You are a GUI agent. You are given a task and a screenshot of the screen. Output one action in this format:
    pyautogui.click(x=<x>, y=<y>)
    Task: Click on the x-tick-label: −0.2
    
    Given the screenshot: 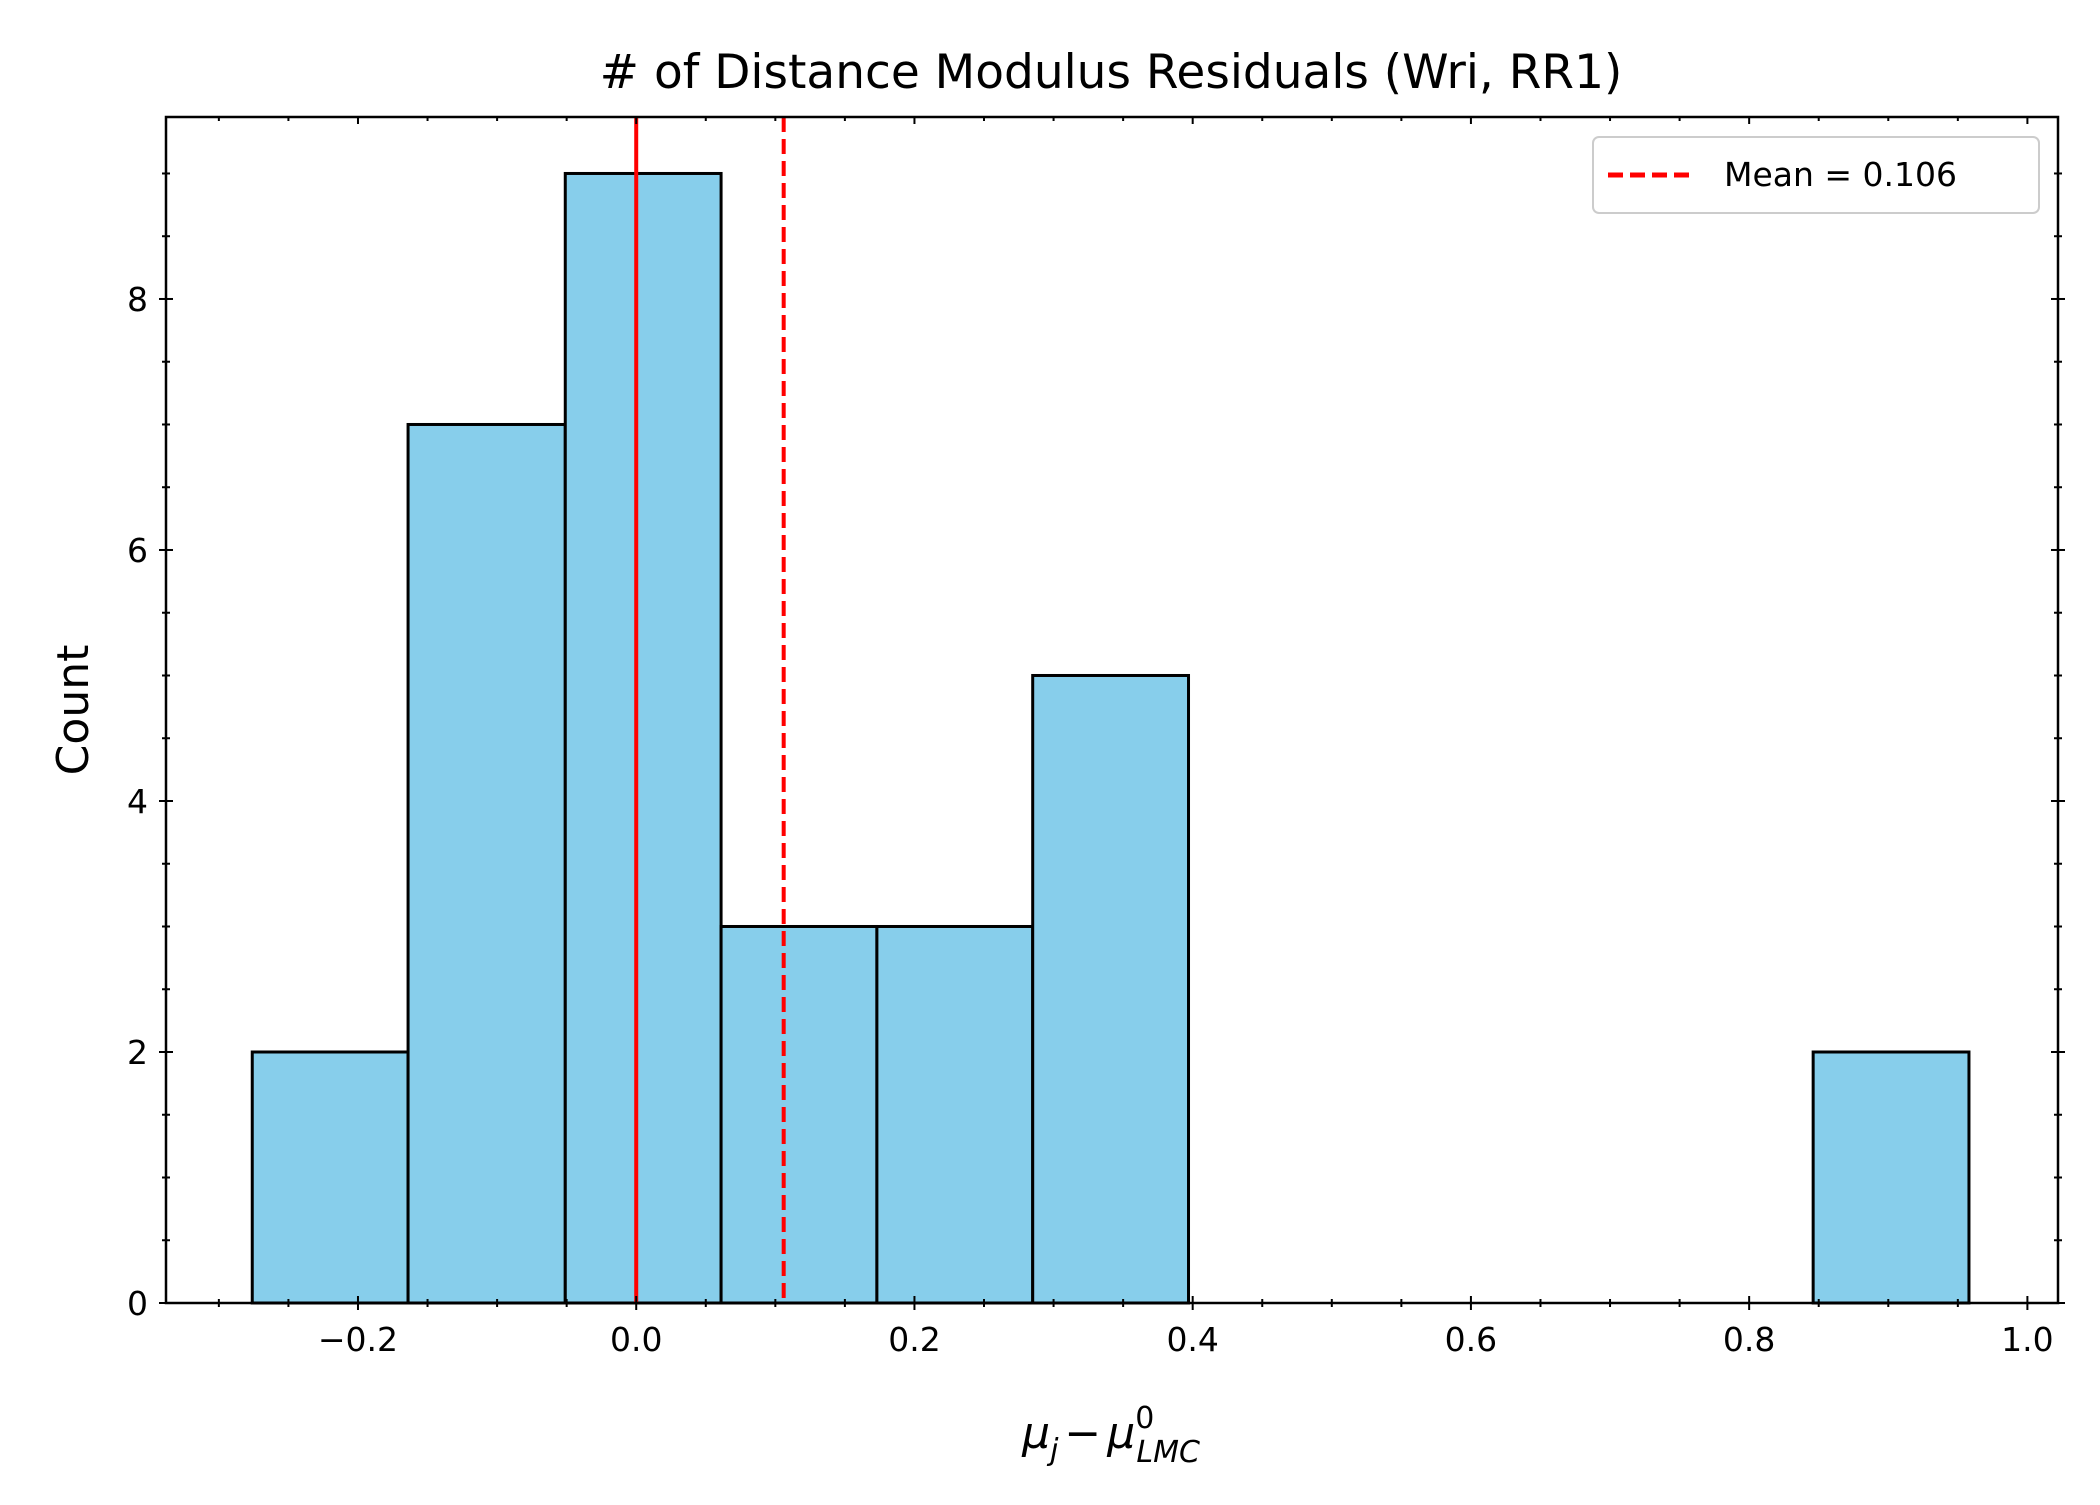 What is the action you would take?
    pyautogui.click(x=358, y=1339)
    